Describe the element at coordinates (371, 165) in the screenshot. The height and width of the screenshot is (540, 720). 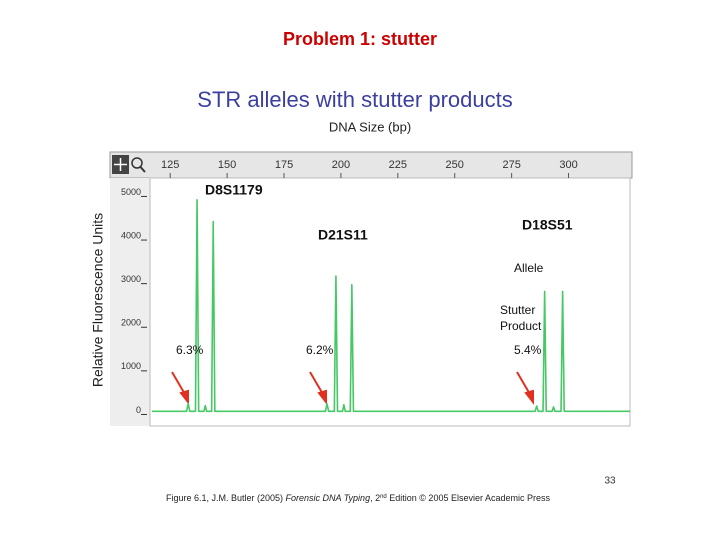
I see `toolbar` at that location.